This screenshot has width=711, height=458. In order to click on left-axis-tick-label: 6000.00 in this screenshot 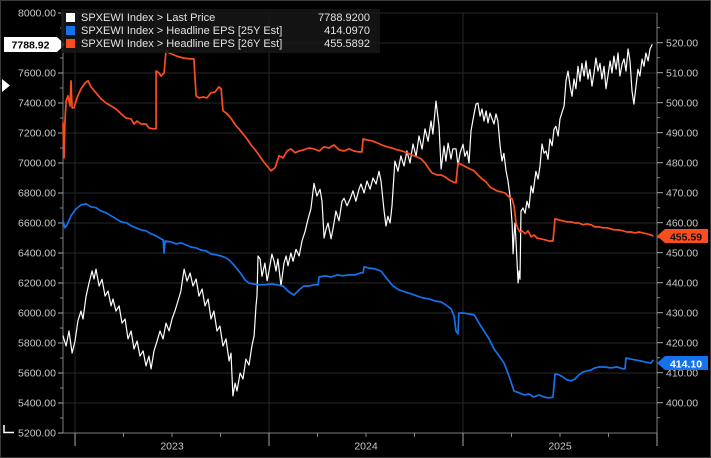, I will do `click(37, 314)`.